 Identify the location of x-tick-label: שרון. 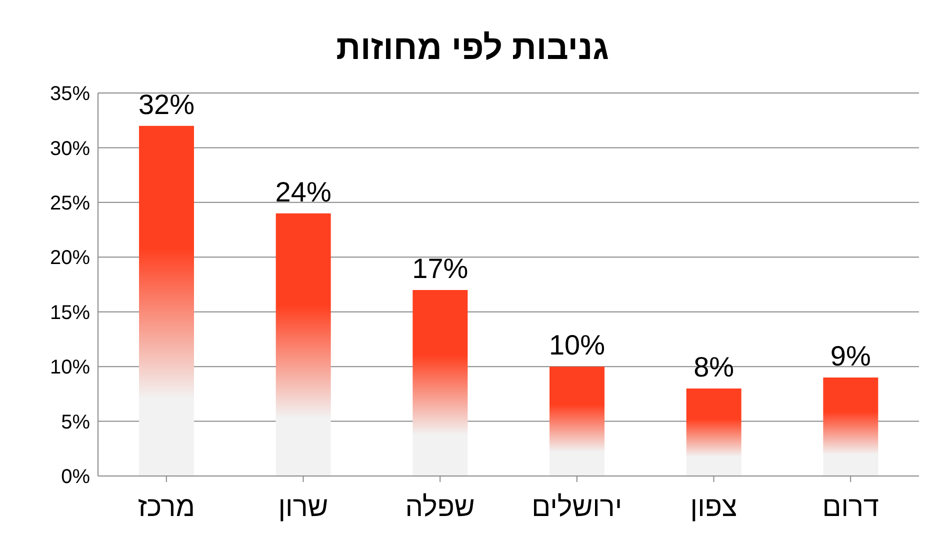
(303, 506).